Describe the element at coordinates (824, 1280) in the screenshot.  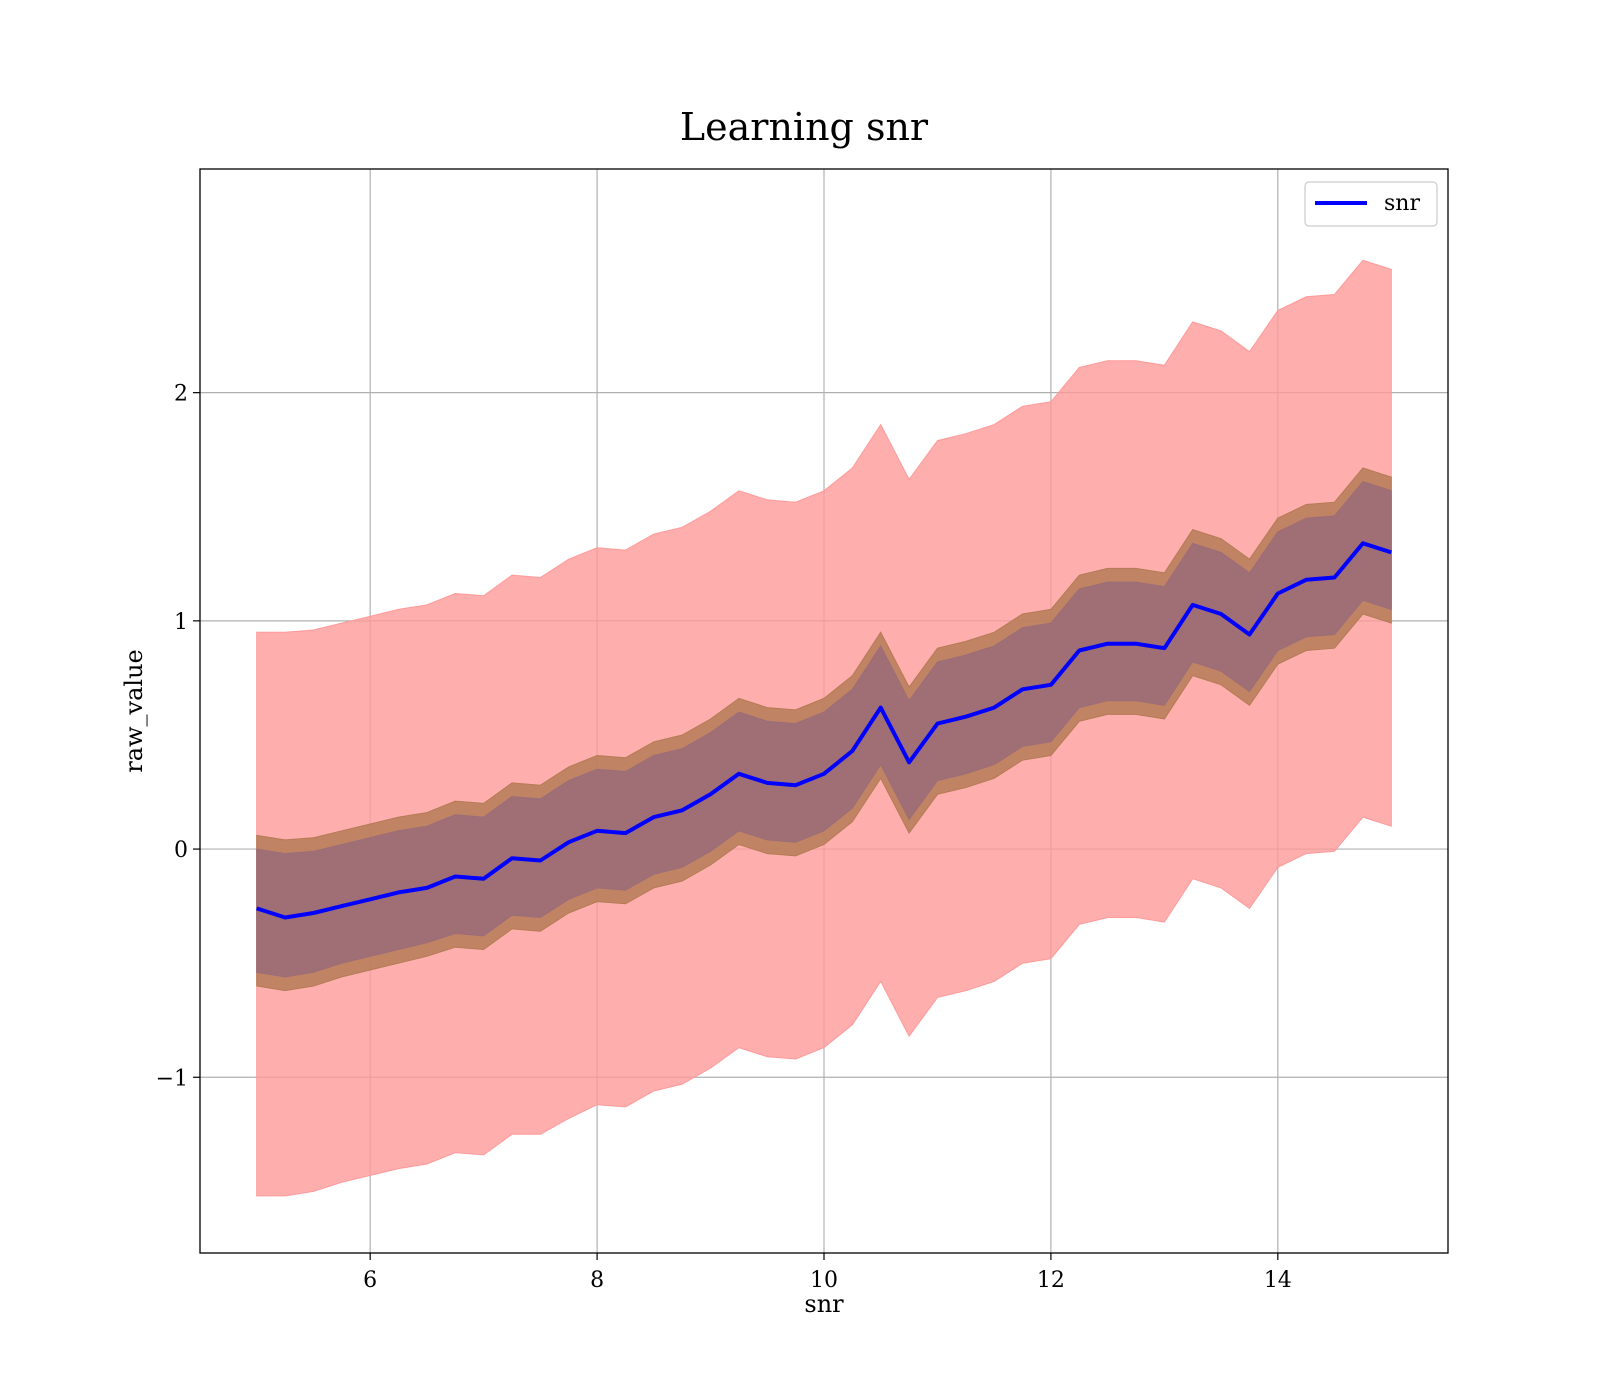
I see `x-tick-label: 10` at that location.